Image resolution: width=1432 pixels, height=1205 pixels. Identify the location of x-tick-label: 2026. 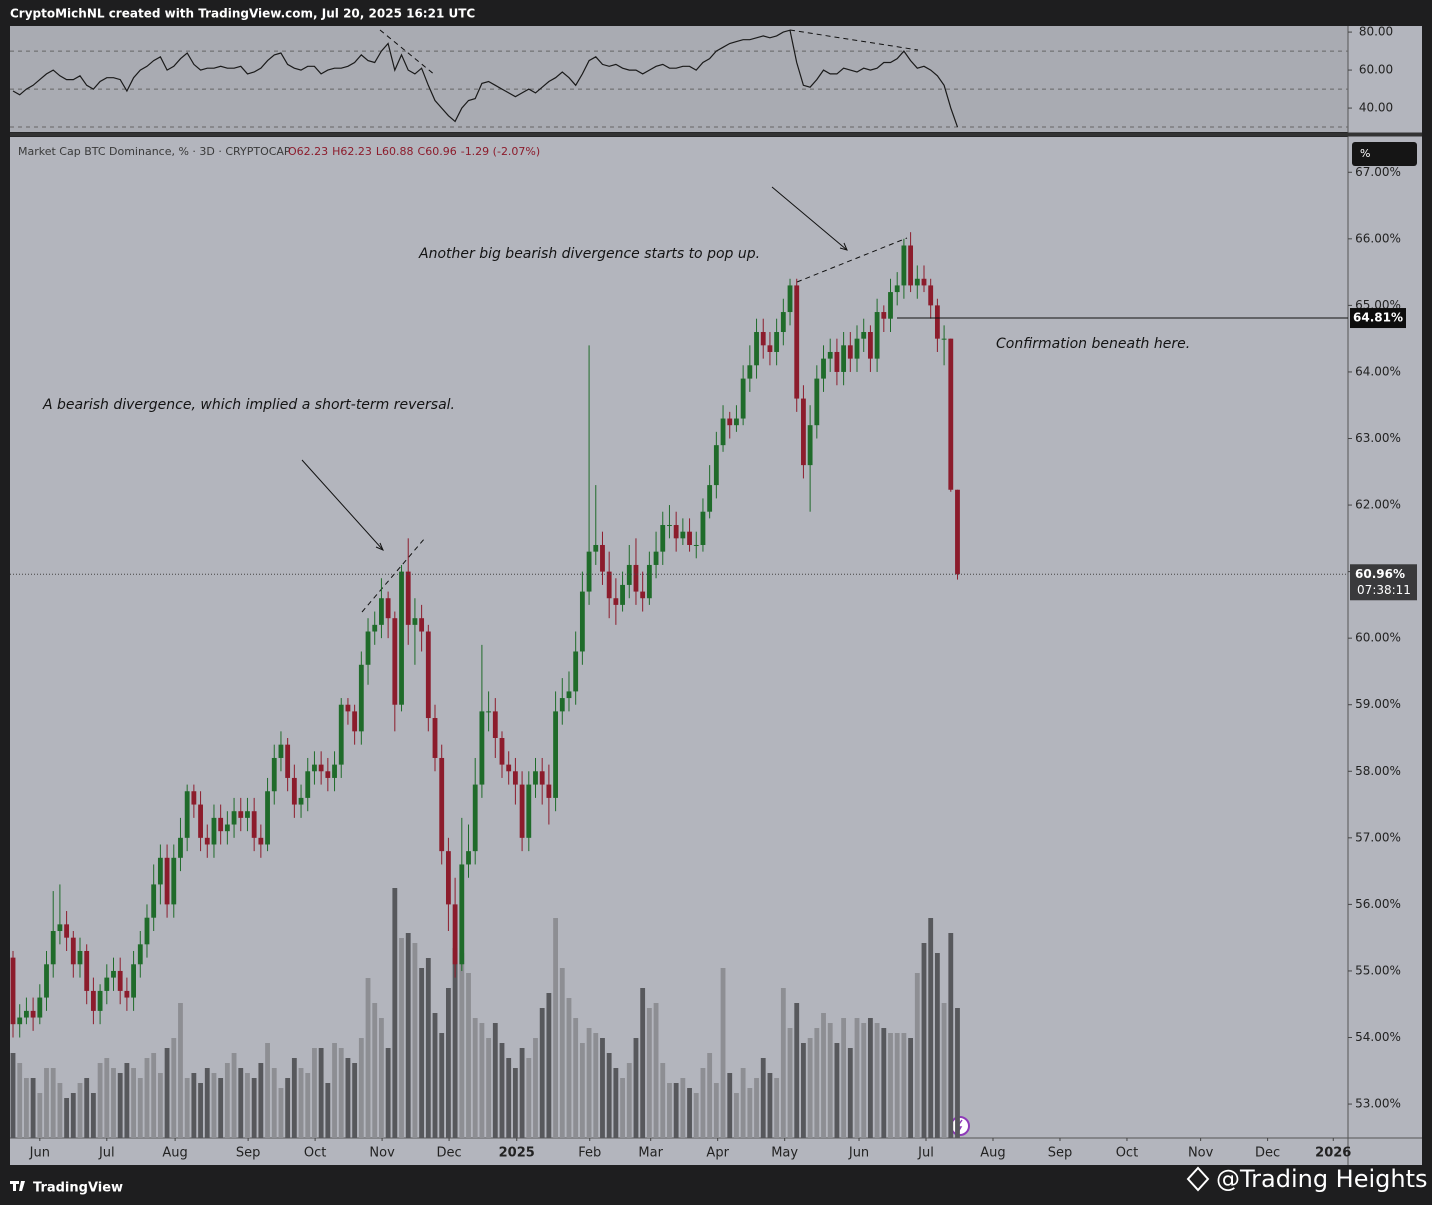
(1333, 1153).